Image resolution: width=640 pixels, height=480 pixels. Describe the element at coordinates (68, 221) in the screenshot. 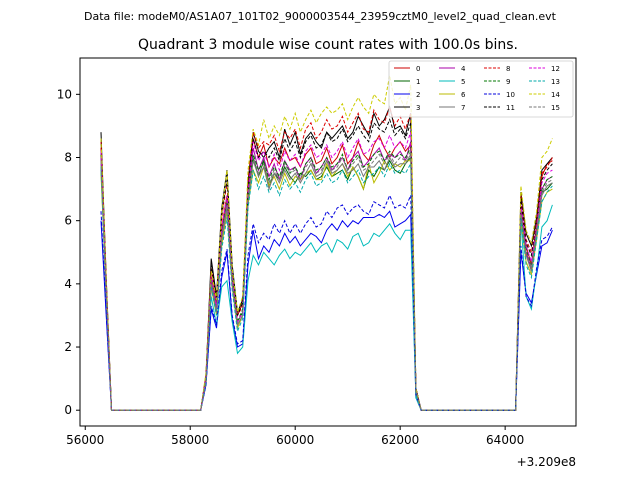

I see `y-tick-label: 6` at that location.